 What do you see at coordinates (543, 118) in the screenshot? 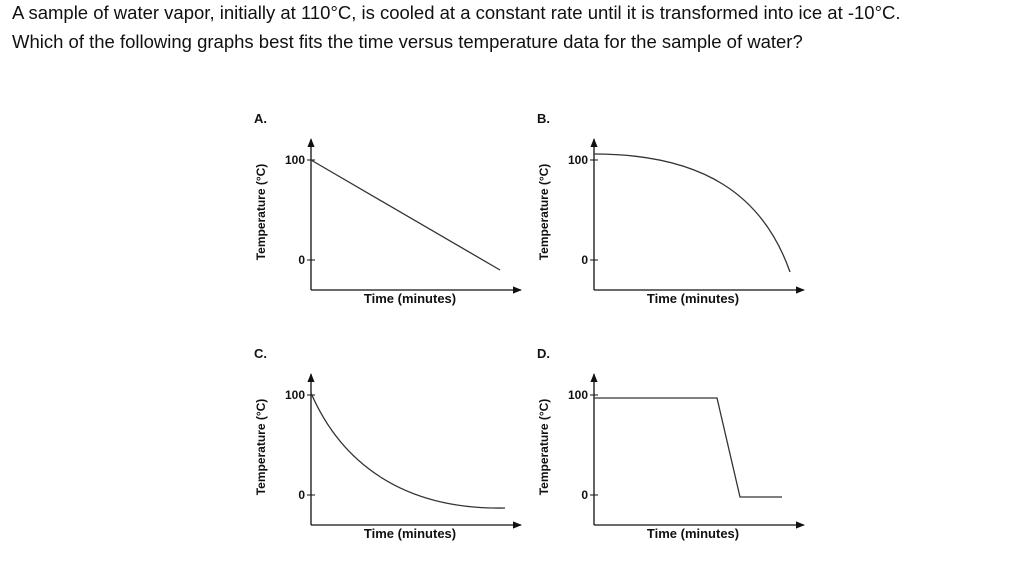
I see `option-letter: B.` at bounding box center [543, 118].